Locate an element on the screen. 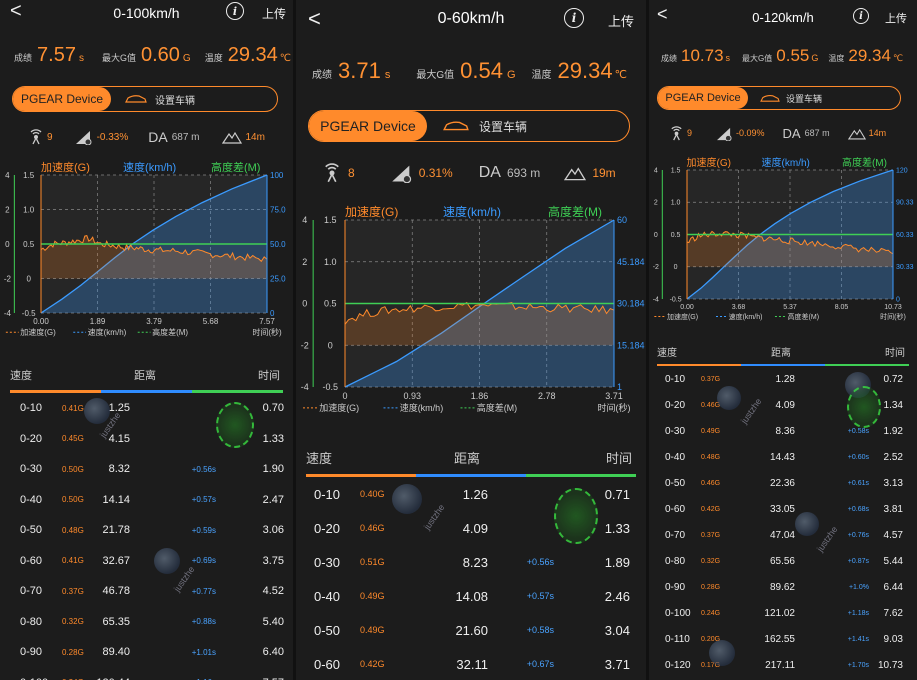  table-row: 0-30 0.51G 8.23 +0.56s 1.89 is located at coordinates (471, 562).